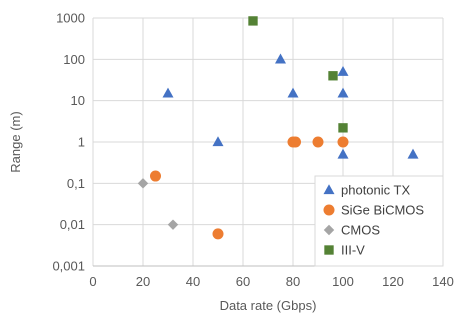  Describe the element at coordinates (68, 266) in the screenshot. I see `y-tick-label: 0,001` at that location.